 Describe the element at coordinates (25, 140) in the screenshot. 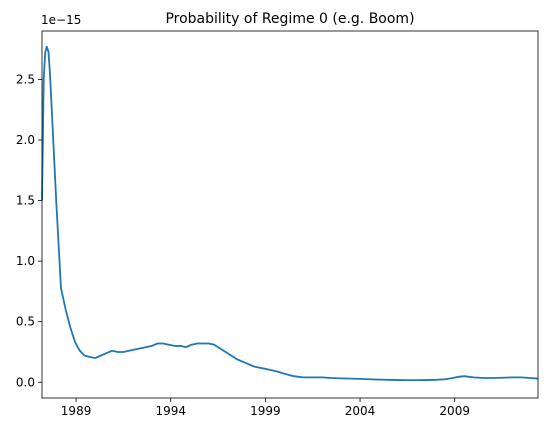

I see `y-tick-label: 2.0` at that location.